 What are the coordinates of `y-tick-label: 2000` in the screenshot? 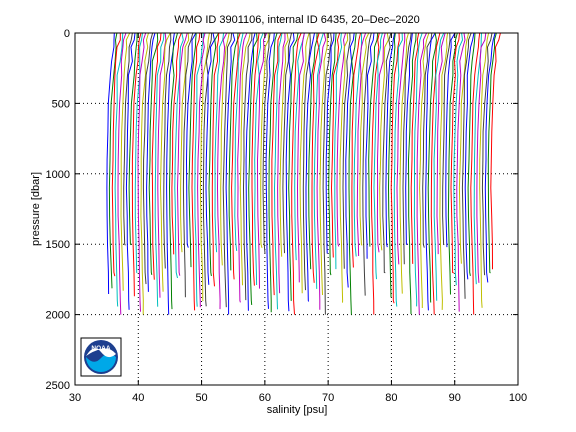 It's located at (58, 316).